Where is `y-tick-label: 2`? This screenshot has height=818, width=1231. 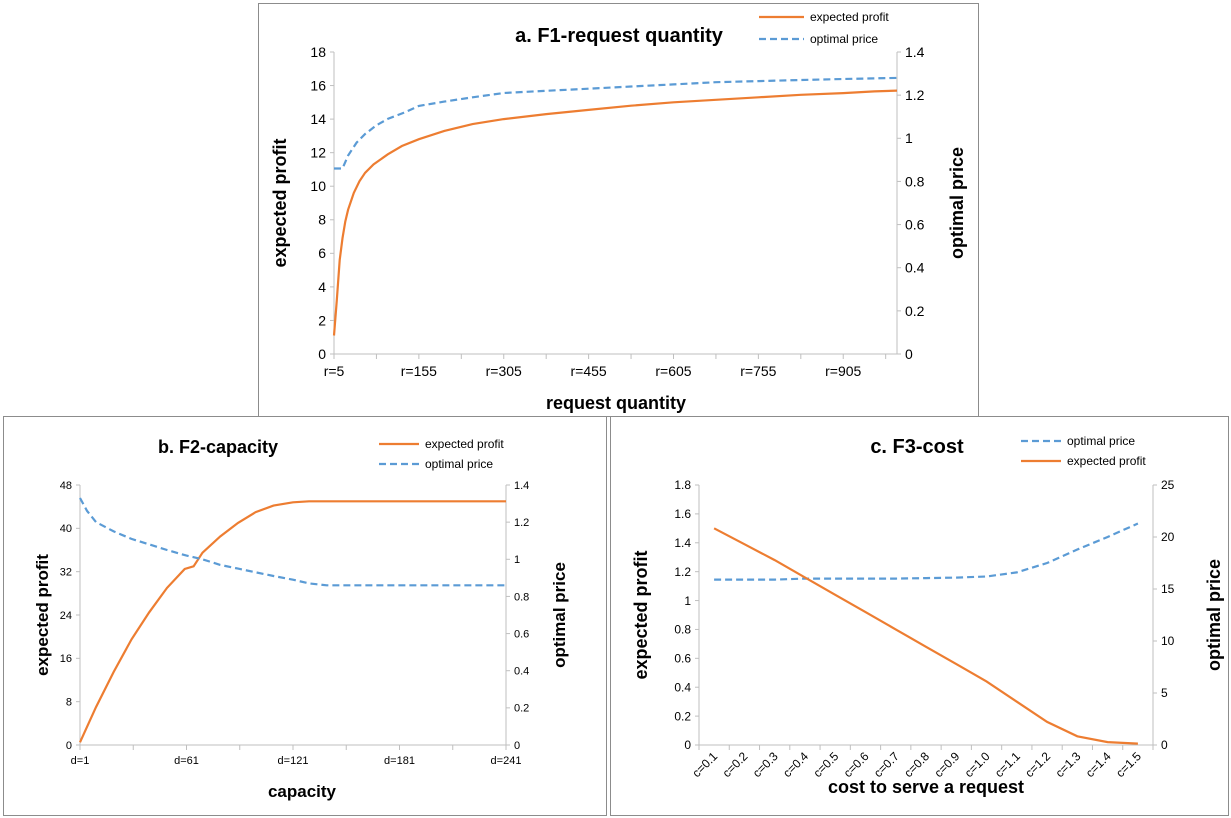
y-tick-label: 2 is located at coordinates (322, 320).